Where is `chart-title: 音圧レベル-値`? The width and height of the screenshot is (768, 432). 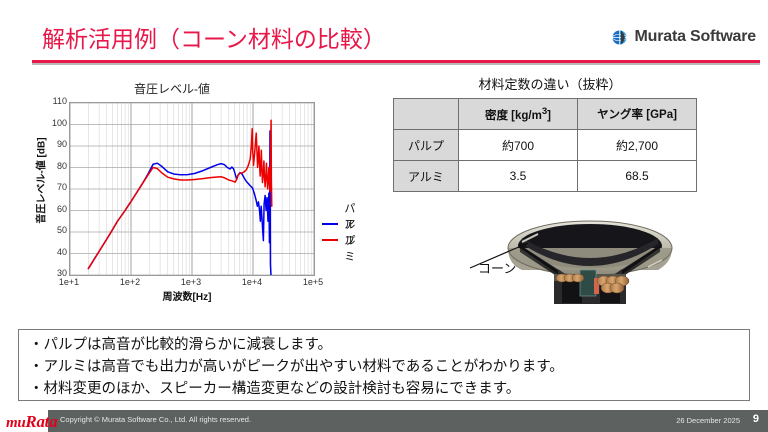
chart-title: 音圧レベル-値 is located at coordinates (172, 89).